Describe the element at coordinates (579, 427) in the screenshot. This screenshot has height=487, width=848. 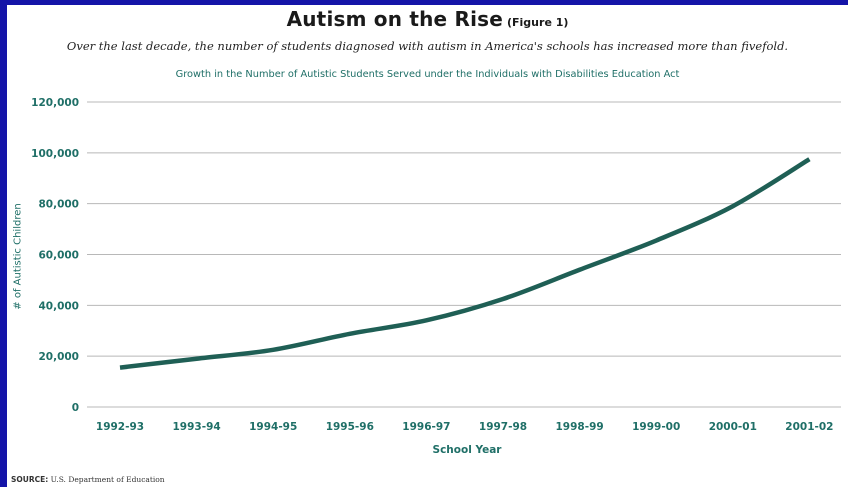
I see `x-tick-label: 1998-99` at that location.